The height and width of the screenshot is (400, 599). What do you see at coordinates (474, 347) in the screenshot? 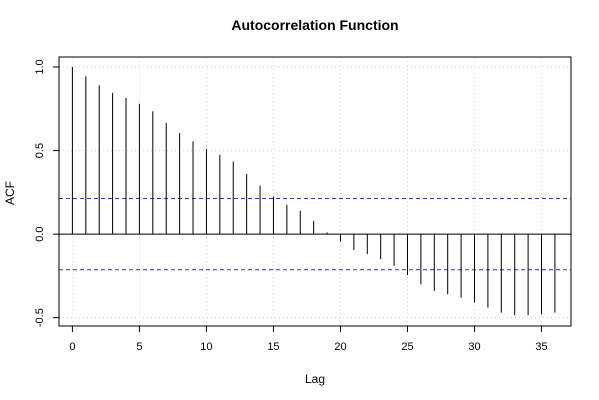
I see `x-tick-label: 30` at bounding box center [474, 347].